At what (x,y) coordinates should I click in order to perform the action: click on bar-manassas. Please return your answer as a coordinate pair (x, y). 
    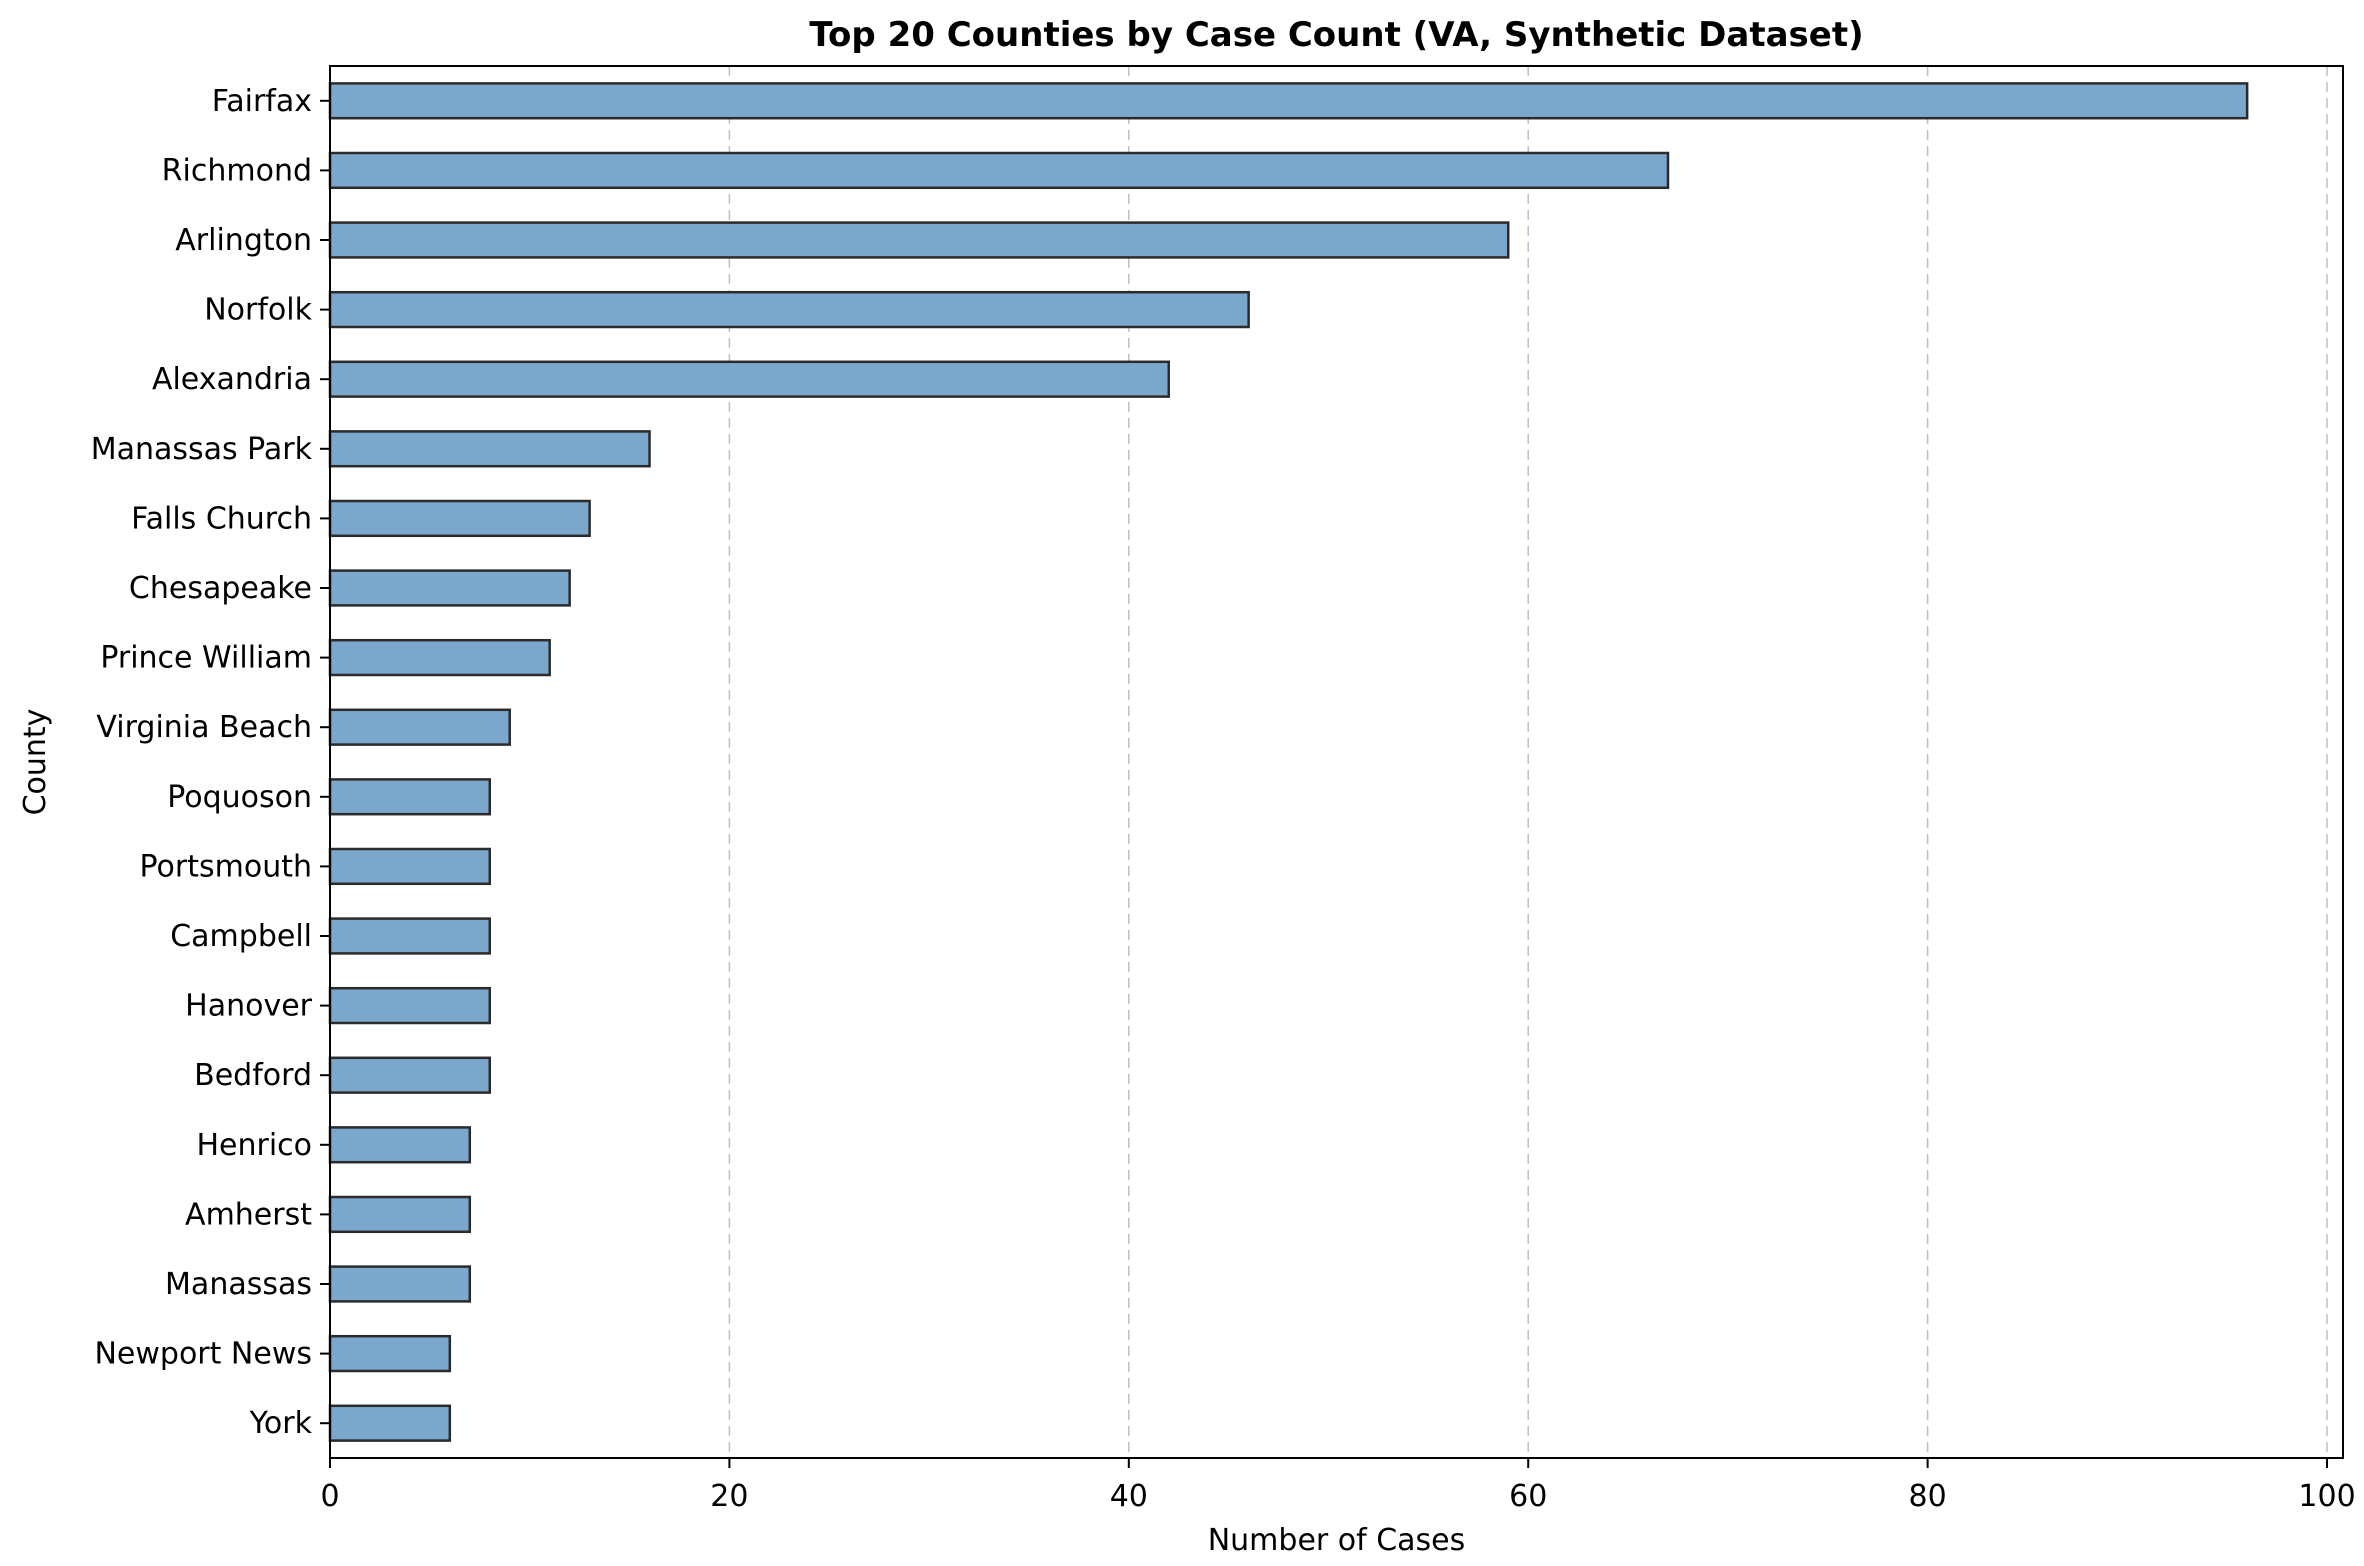
    Looking at the image, I should click on (400, 1284).